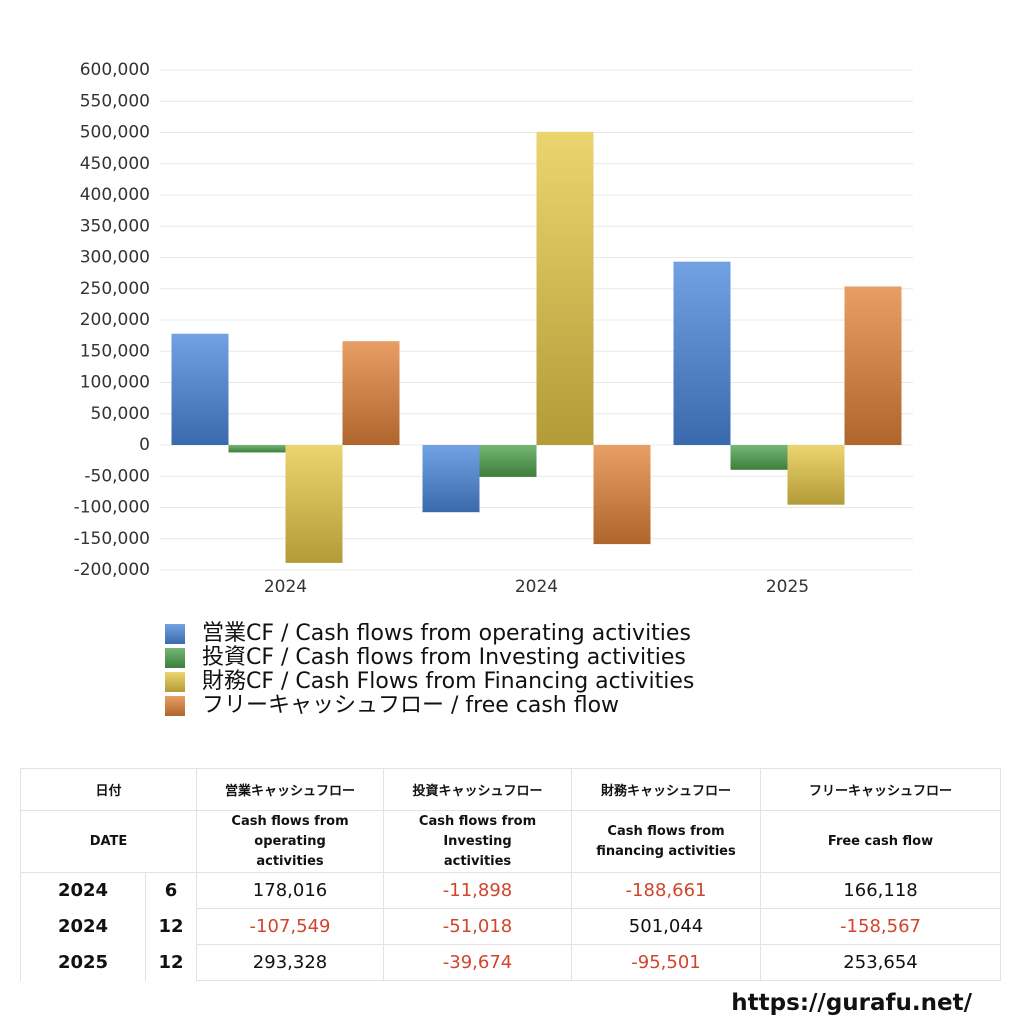 The height and width of the screenshot is (1024, 1024). I want to click on table-cell: -95,501, so click(666, 962).